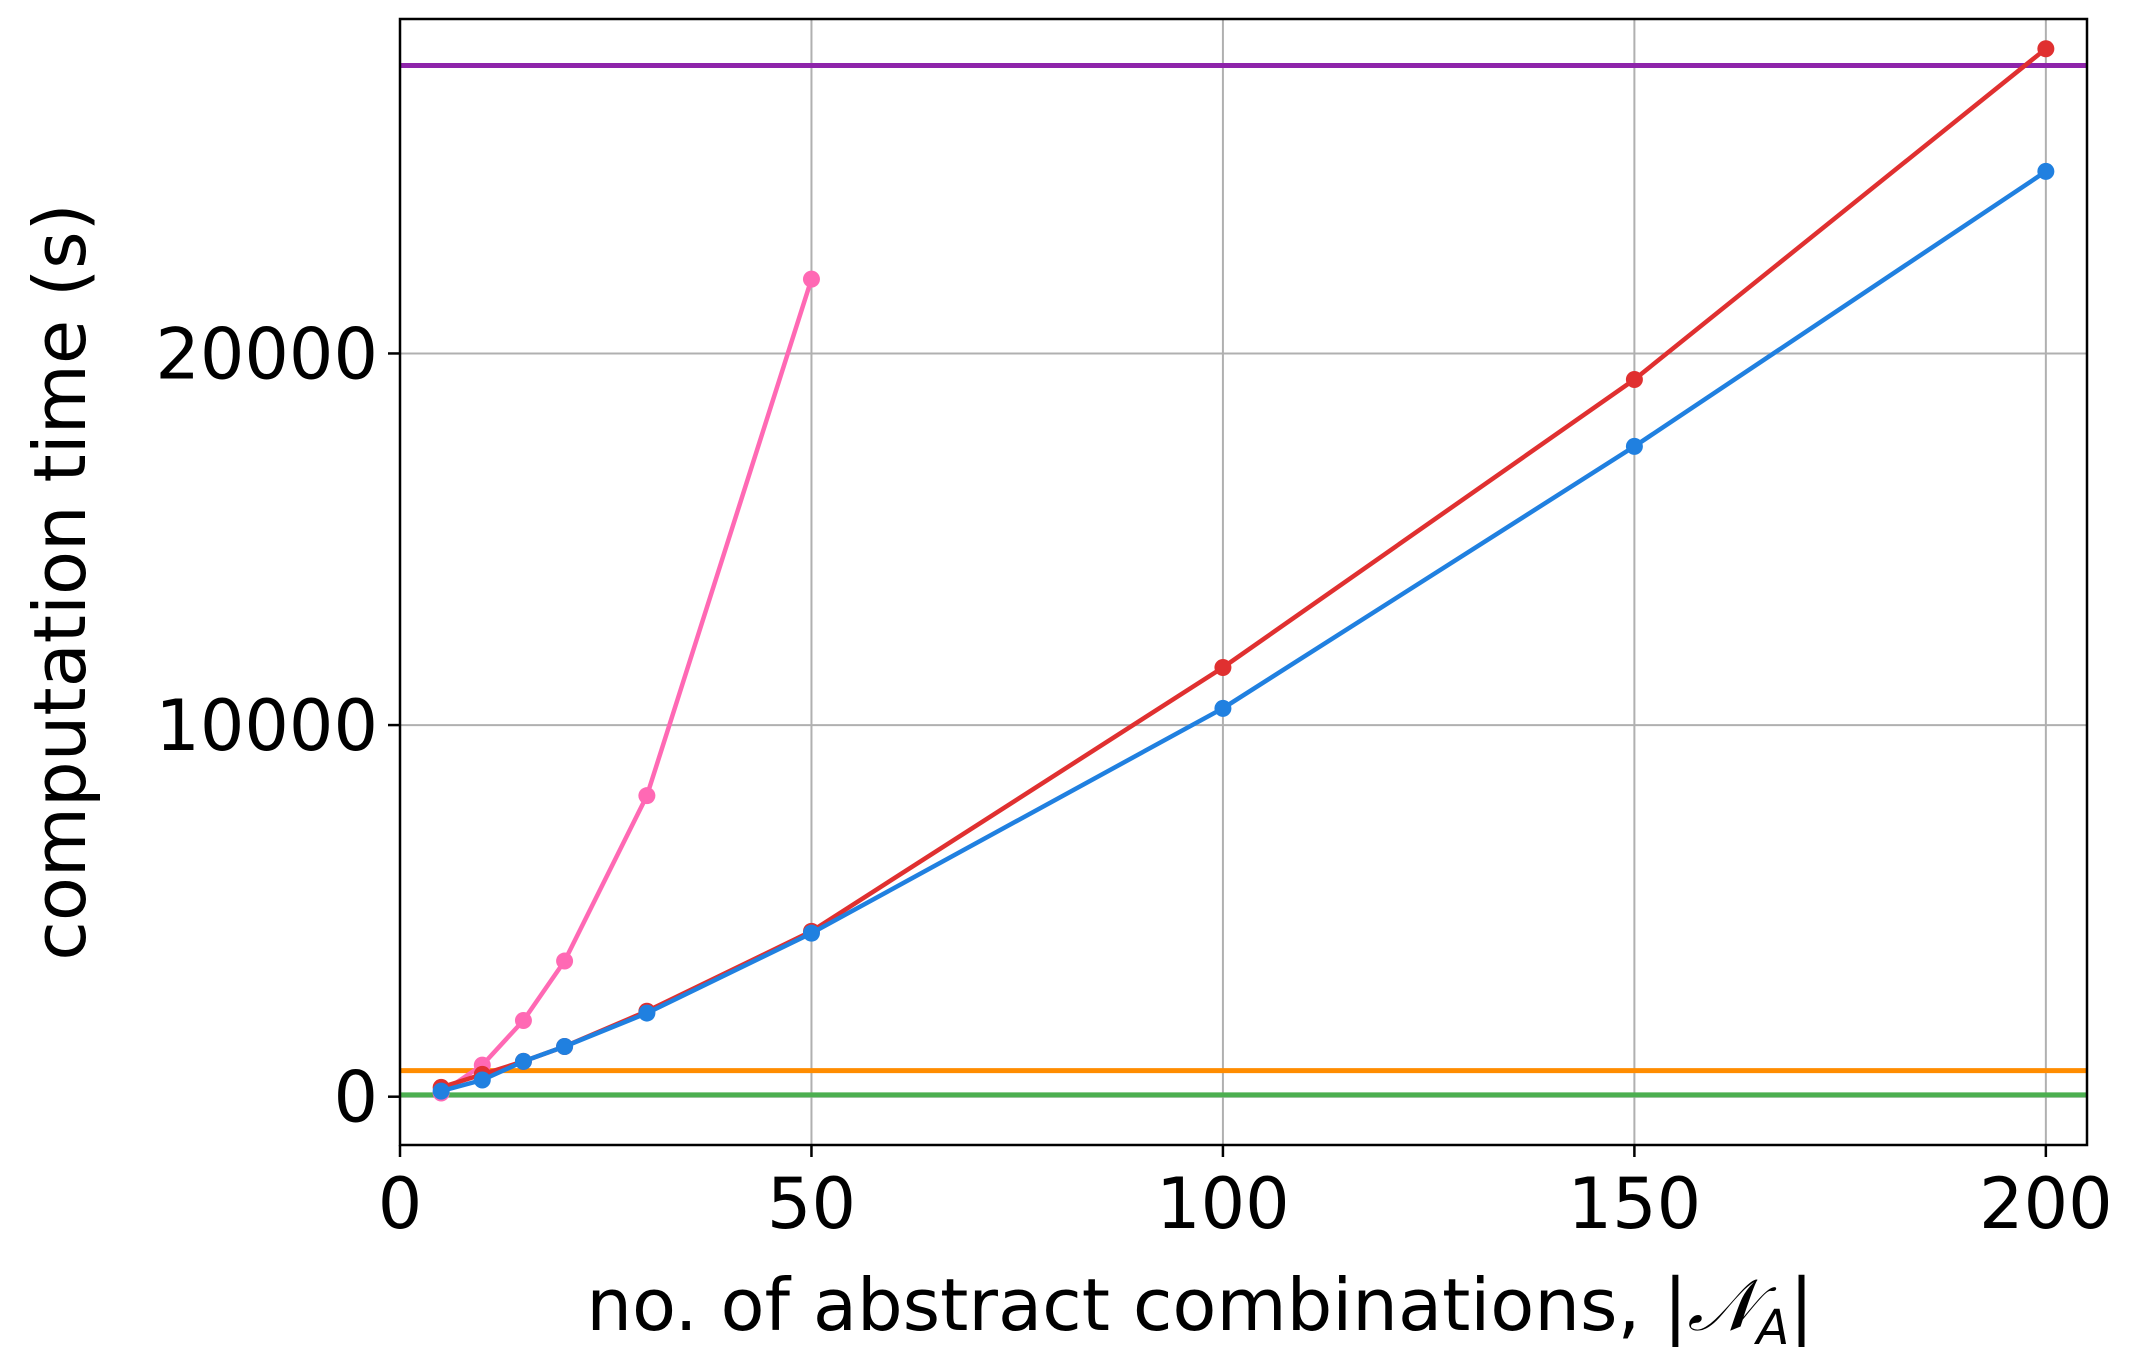 The width and height of the screenshot is (2135, 1361). I want to click on x-tick-label: 50, so click(811, 1204).